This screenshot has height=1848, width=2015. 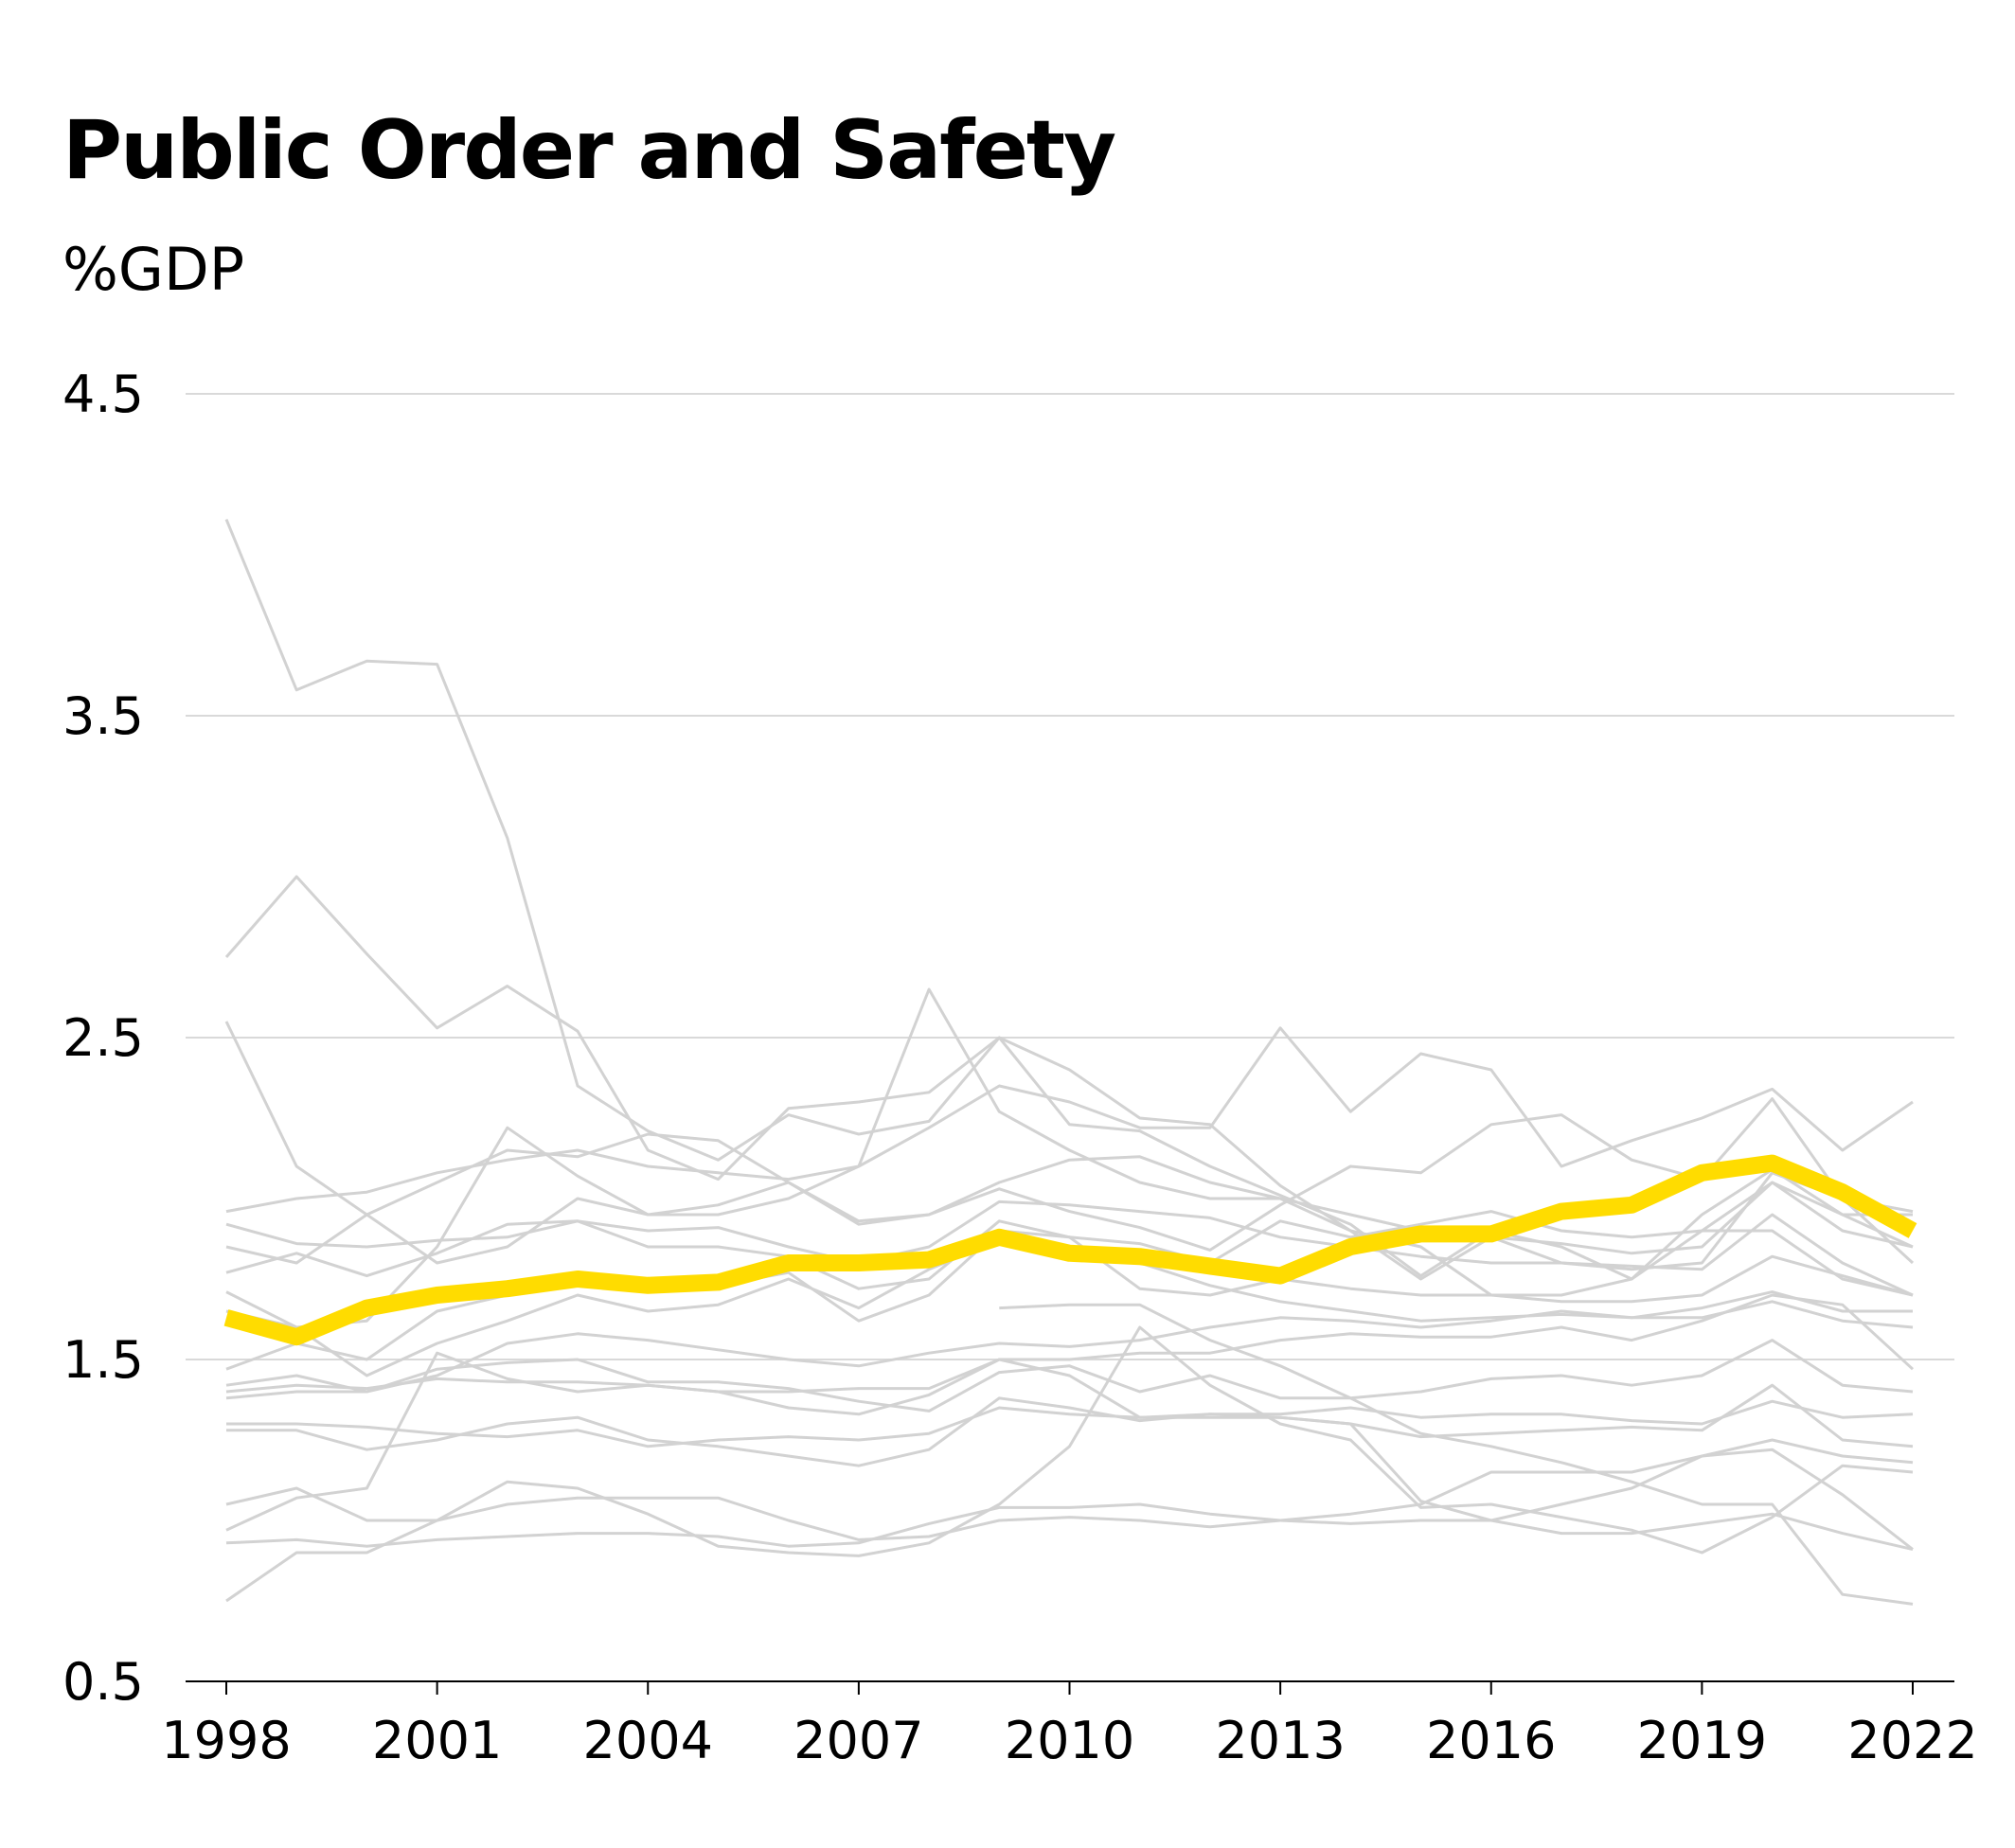 What do you see at coordinates (153, 269) in the screenshot?
I see `chart-subtitle: %GDP` at bounding box center [153, 269].